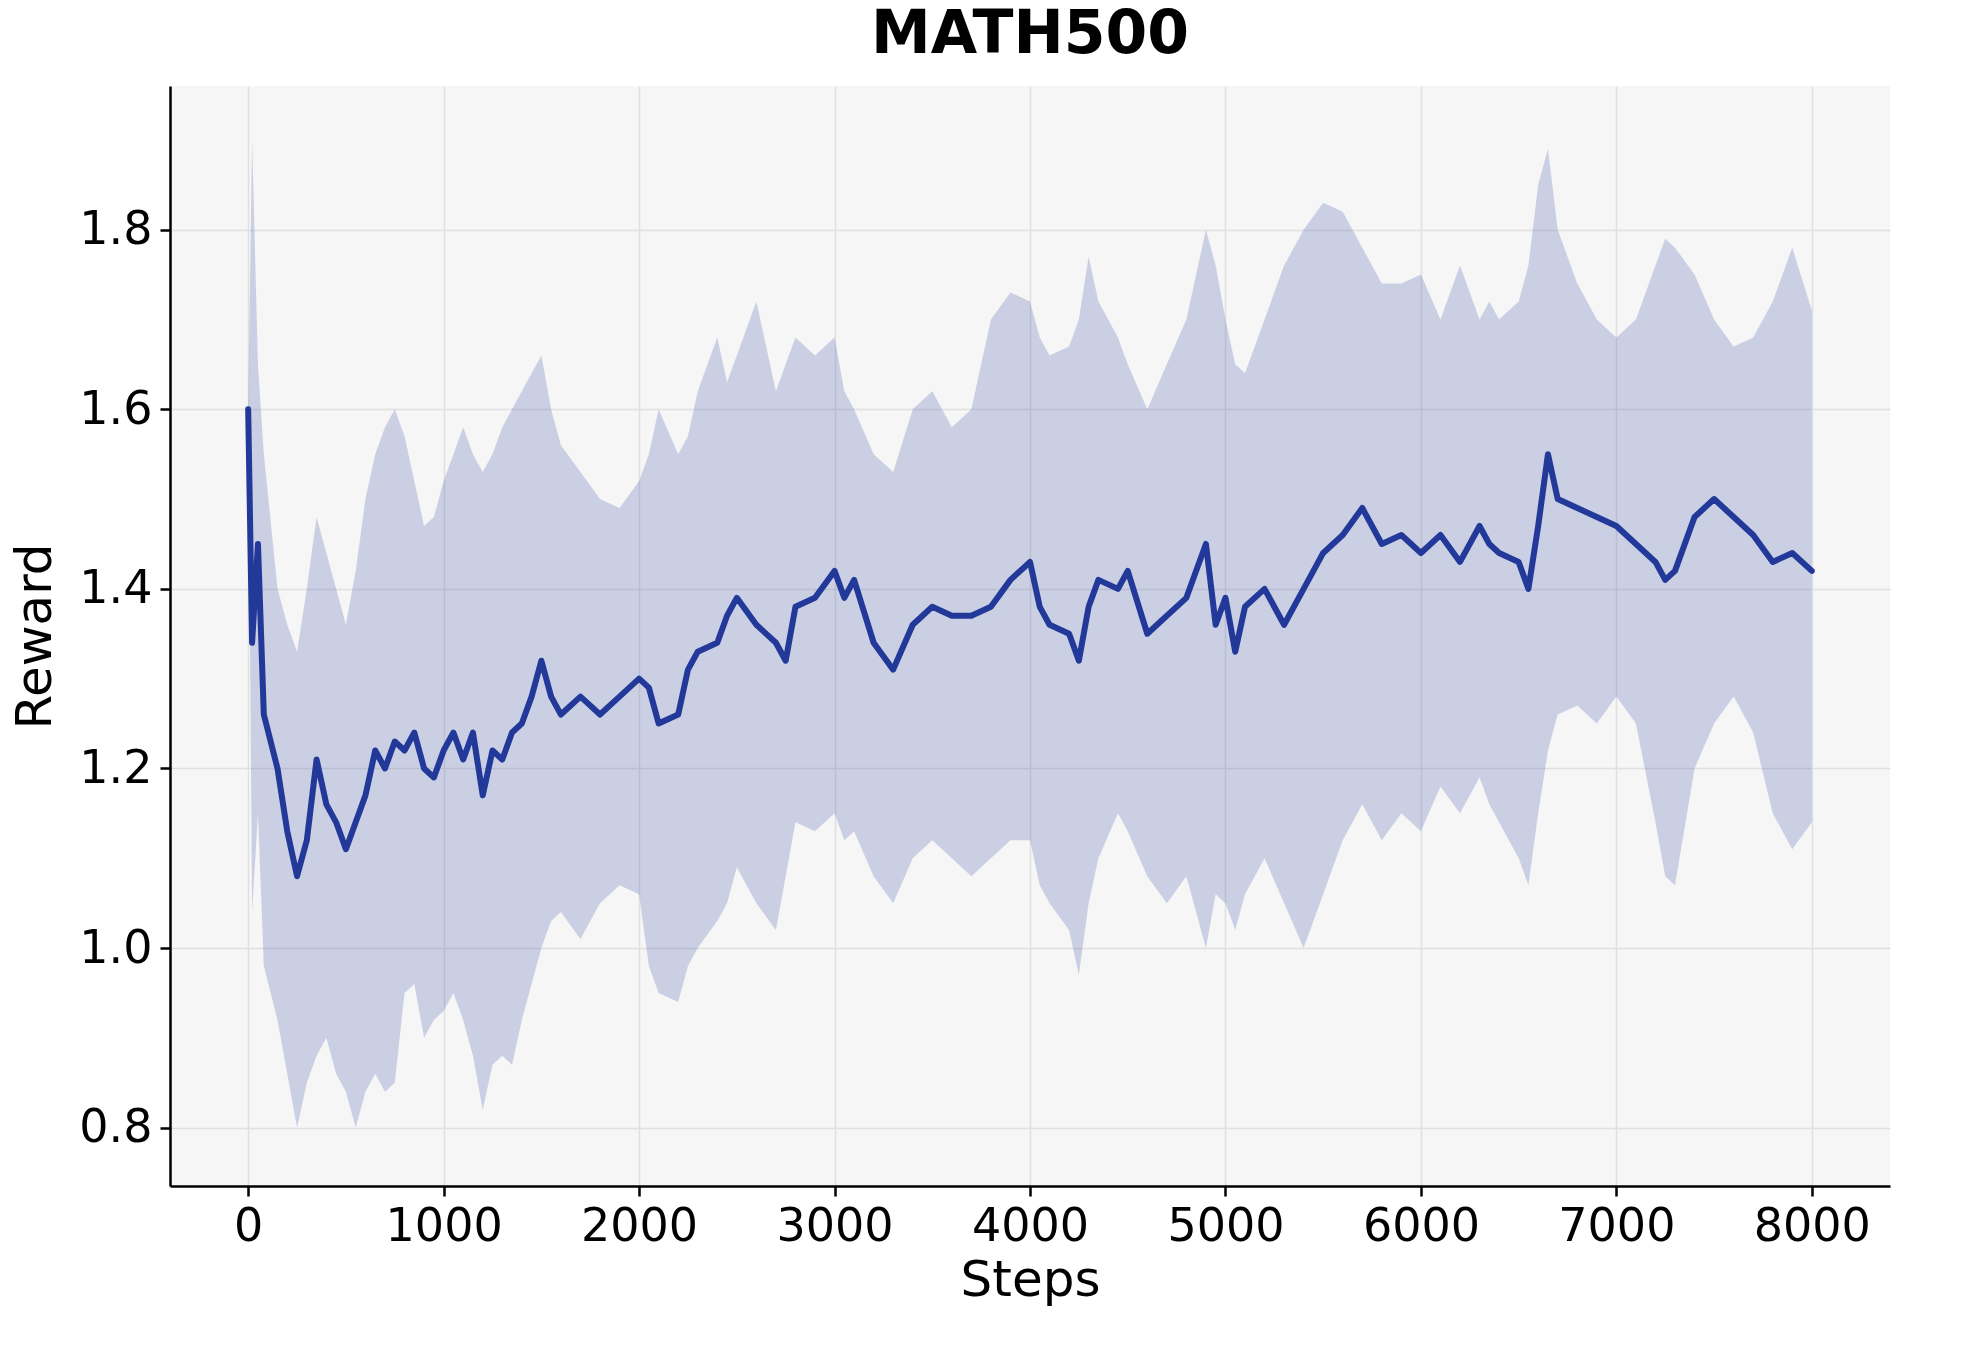  Describe the element at coordinates (1812, 1224) in the screenshot. I see `x-tick-label: 8000` at that location.